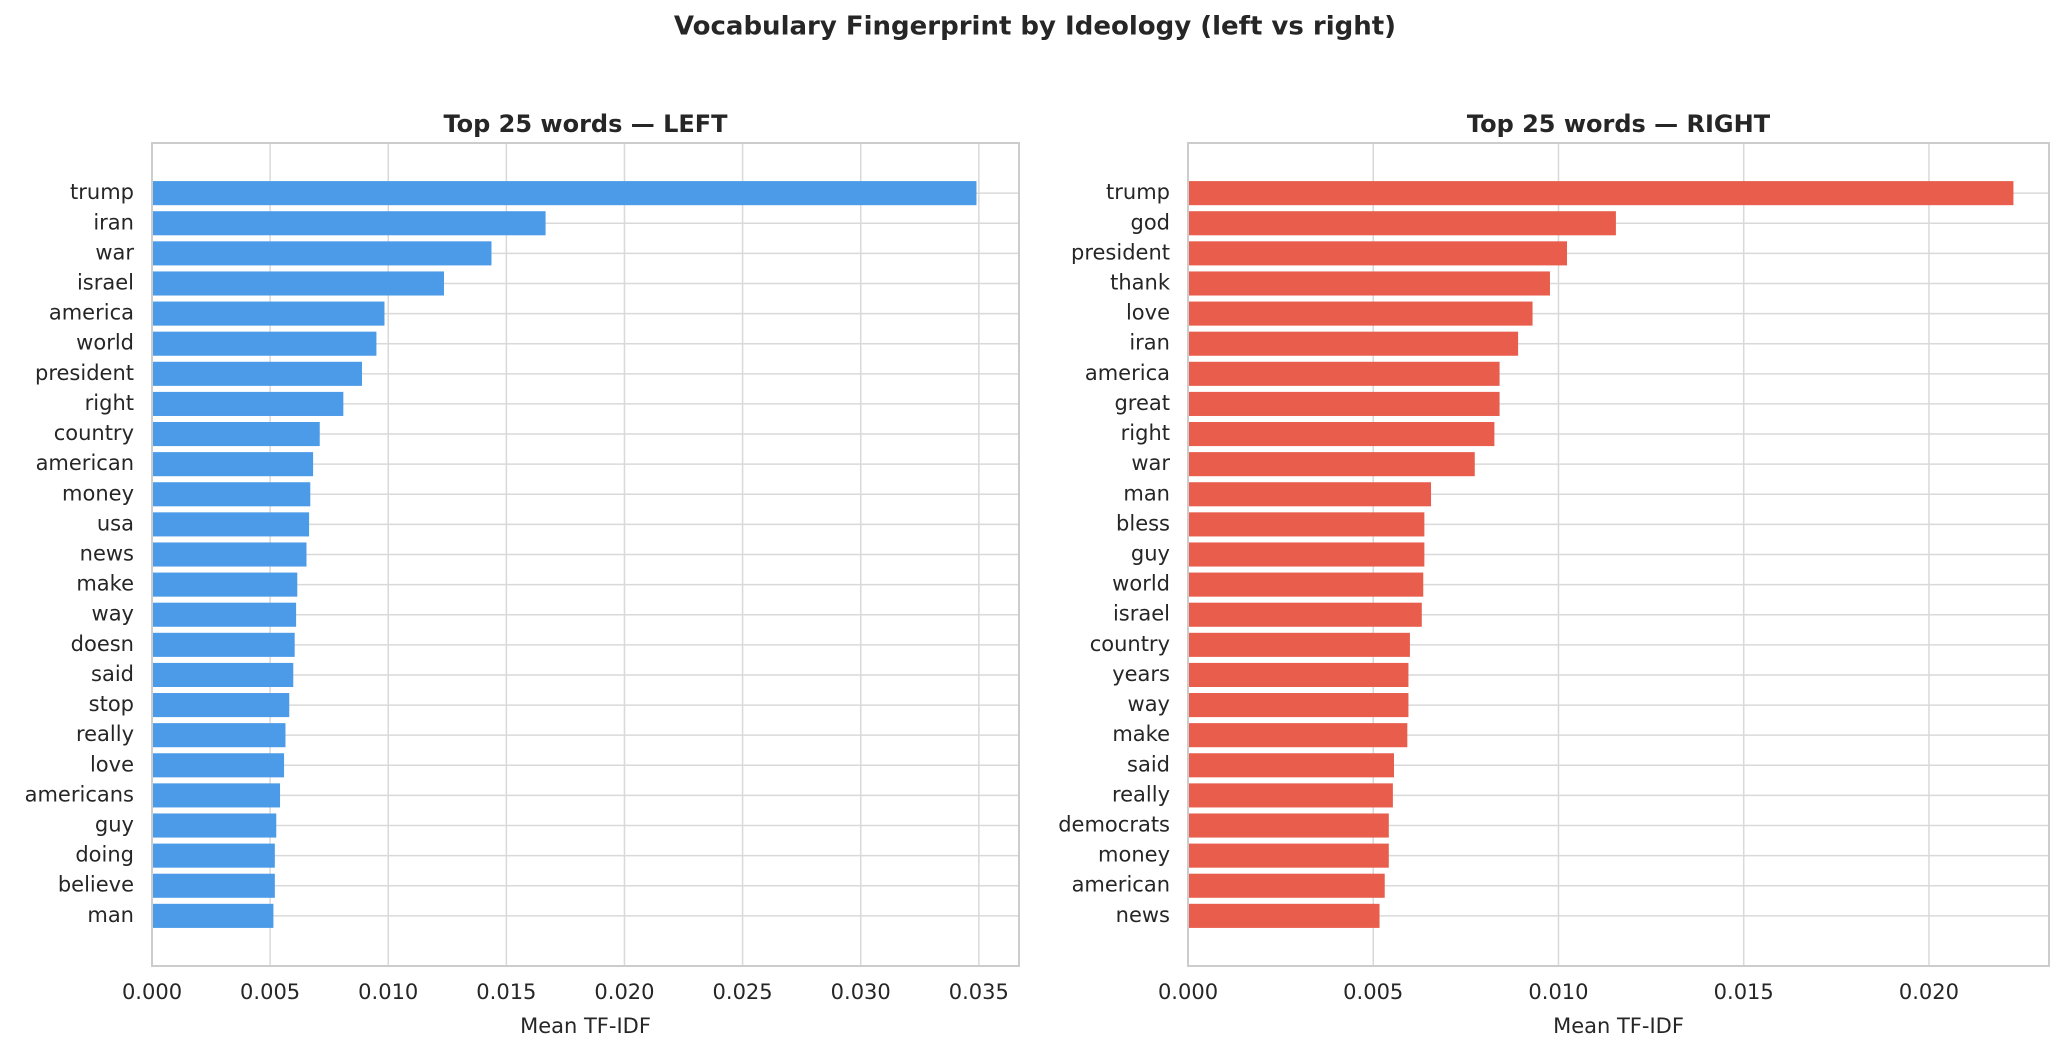  I want to click on y-tick-label: stop, so click(111, 704).